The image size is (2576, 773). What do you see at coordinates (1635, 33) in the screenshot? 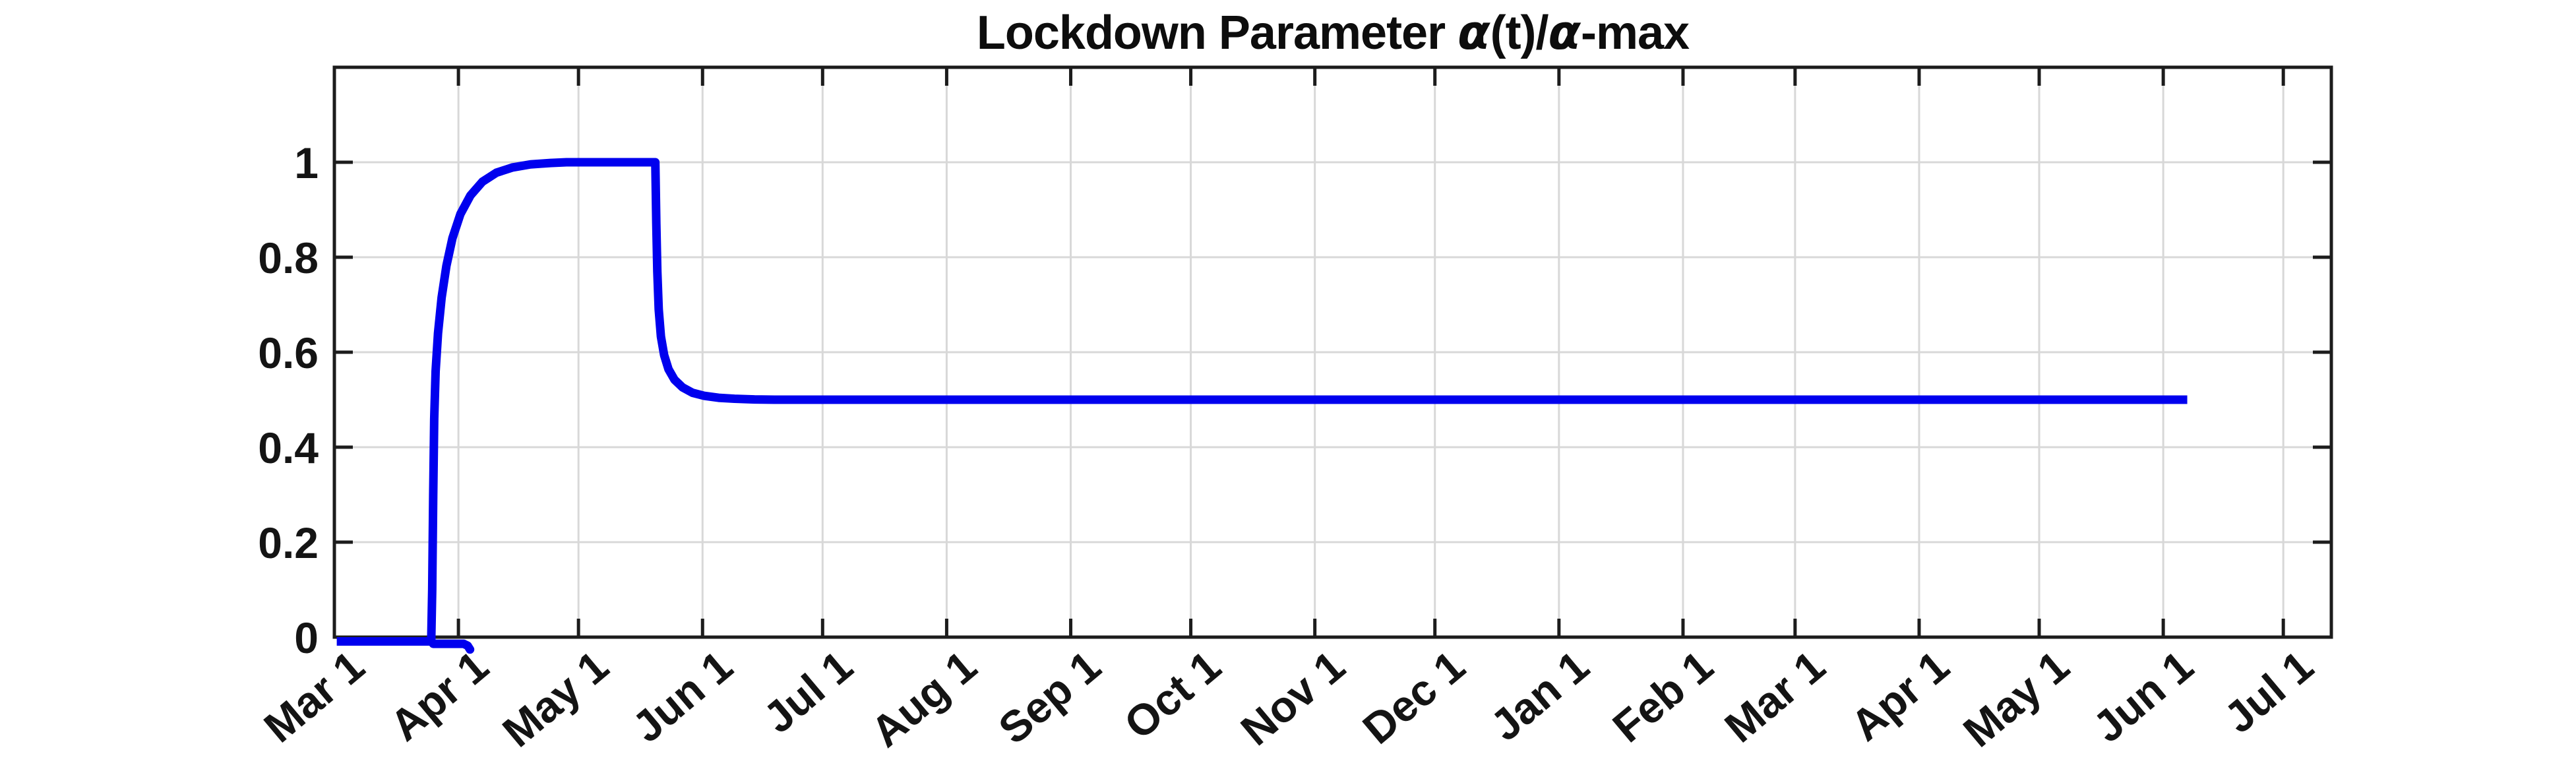
I see `title-text: -max` at bounding box center [1635, 33].